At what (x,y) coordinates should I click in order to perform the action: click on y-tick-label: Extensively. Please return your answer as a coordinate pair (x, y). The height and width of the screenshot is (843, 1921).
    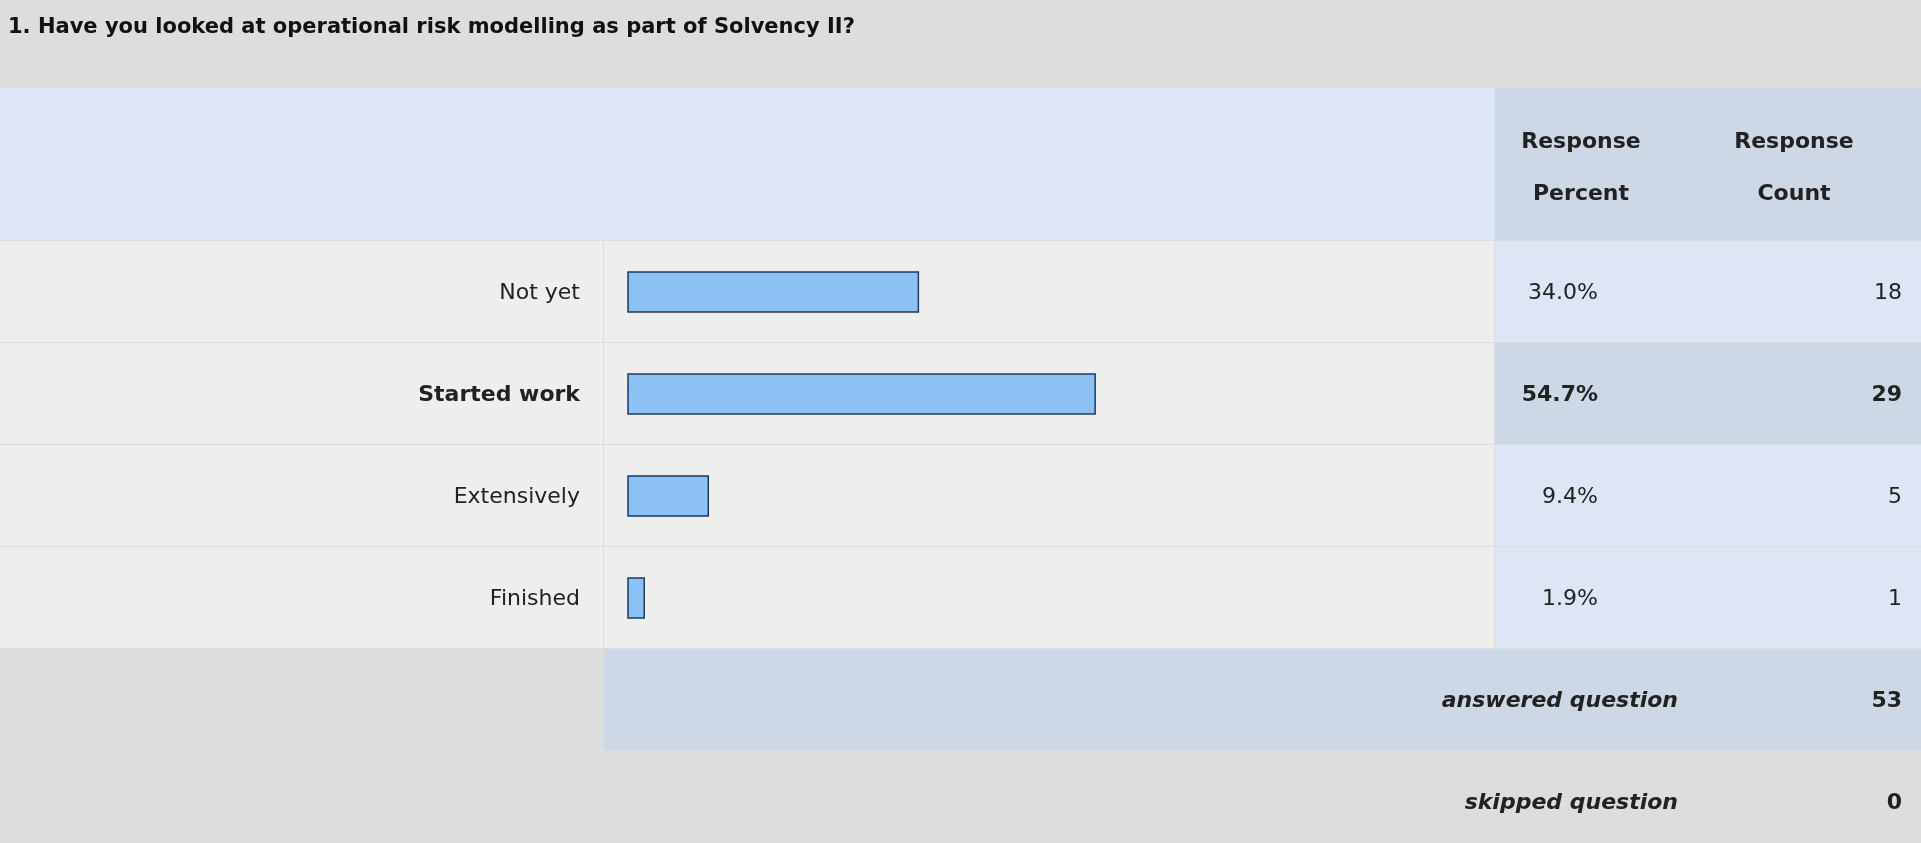
    Looking at the image, I should click on (516, 495).